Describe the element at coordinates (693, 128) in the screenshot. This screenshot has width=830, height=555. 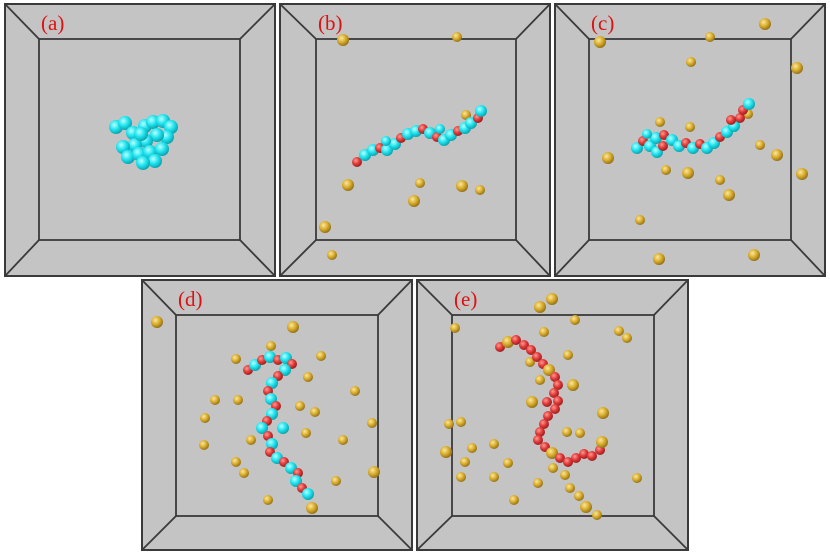
I see `polymer-chain-c` at that location.